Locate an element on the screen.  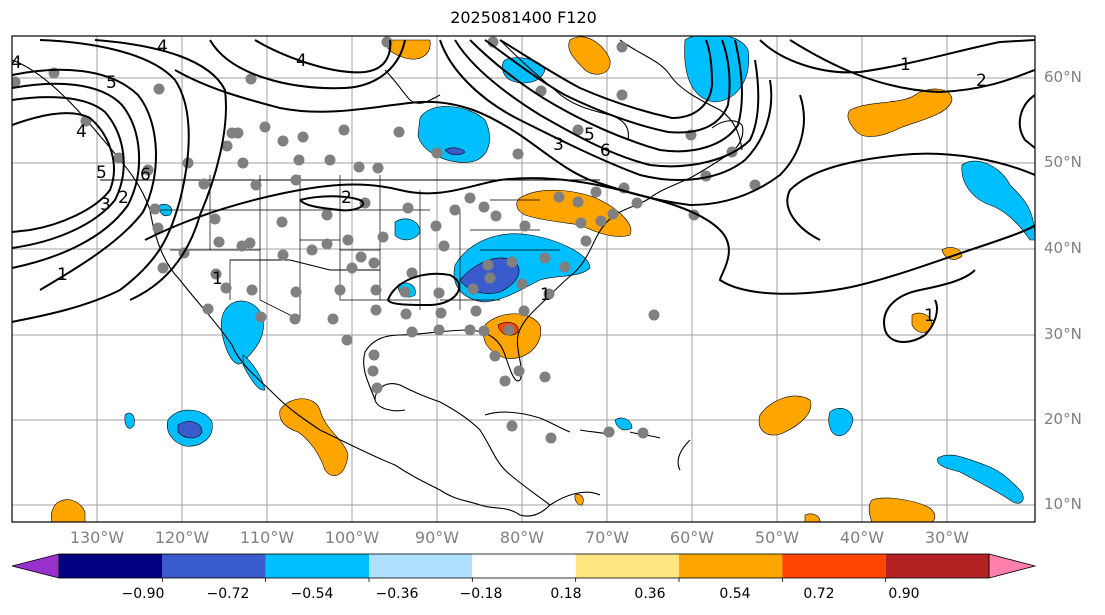
colorbar-tick-label: 0.18 is located at coordinates (566, 594).